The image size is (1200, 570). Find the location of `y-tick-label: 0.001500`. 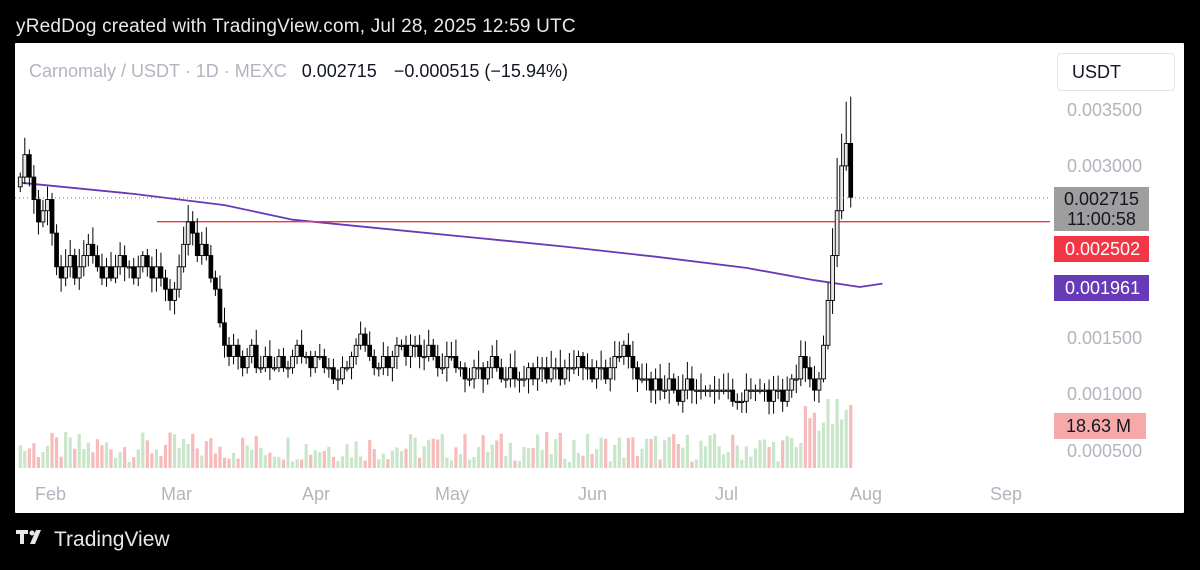

y-tick-label: 0.001500 is located at coordinates (1105, 338).